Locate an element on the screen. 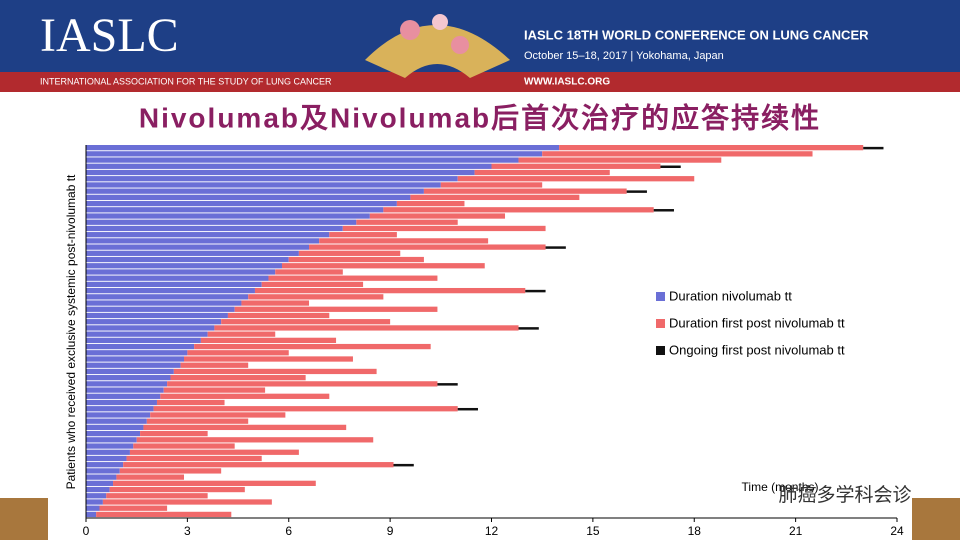  legend-label: Ongoing first post nivolumab tt is located at coordinates (757, 349).